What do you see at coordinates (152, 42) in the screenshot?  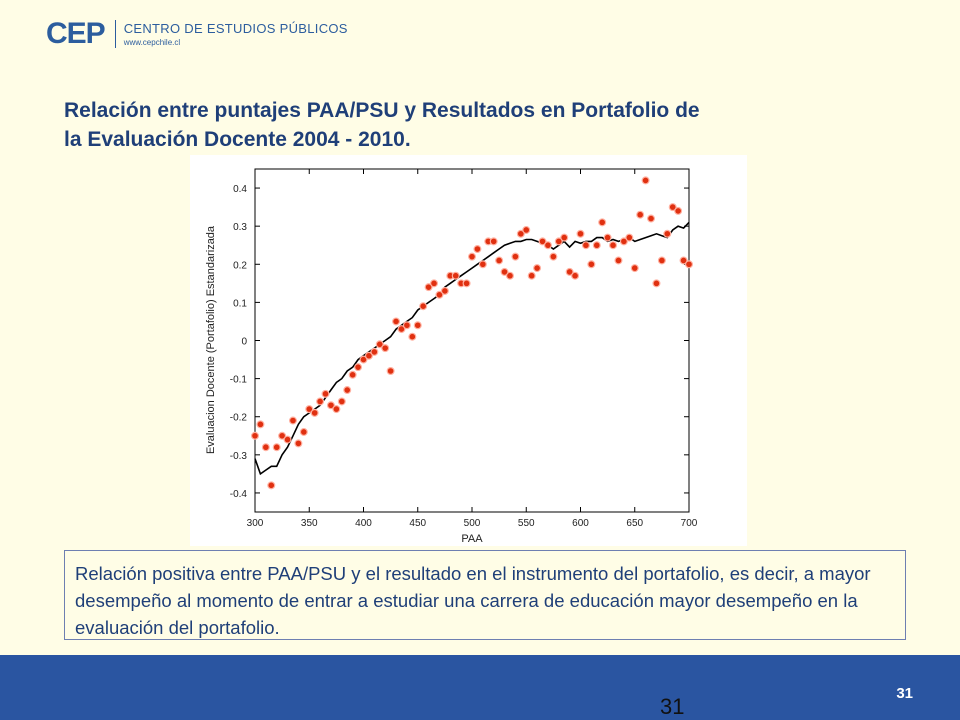 I see `org-url: www.cepchile.cl` at bounding box center [152, 42].